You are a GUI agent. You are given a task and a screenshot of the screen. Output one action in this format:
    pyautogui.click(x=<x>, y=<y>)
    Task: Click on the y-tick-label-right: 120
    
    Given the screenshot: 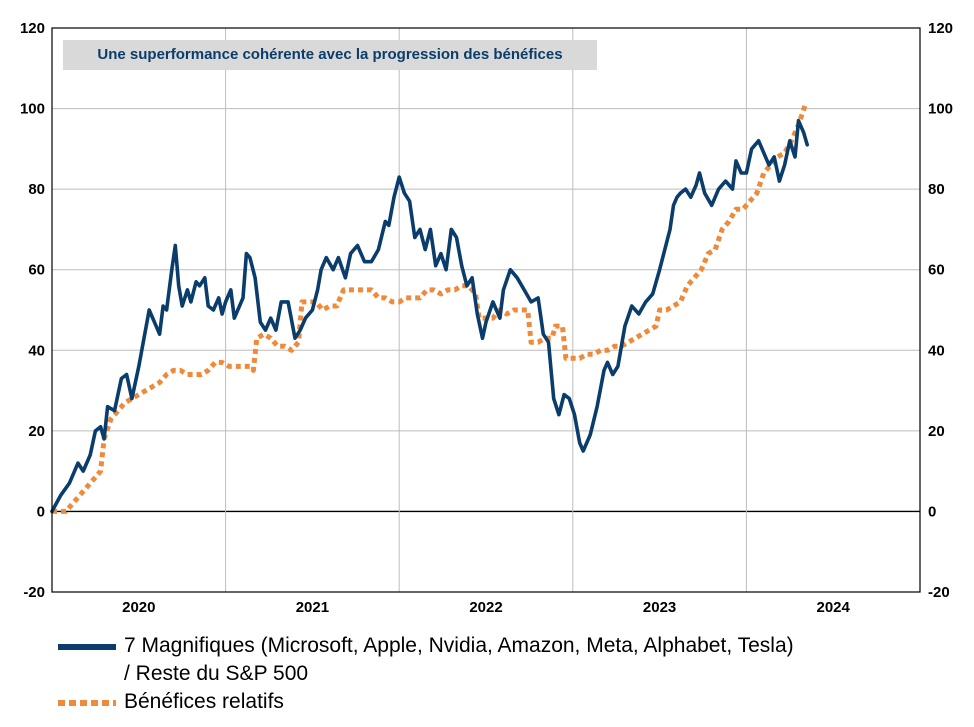 What is the action you would take?
    pyautogui.click(x=940, y=28)
    